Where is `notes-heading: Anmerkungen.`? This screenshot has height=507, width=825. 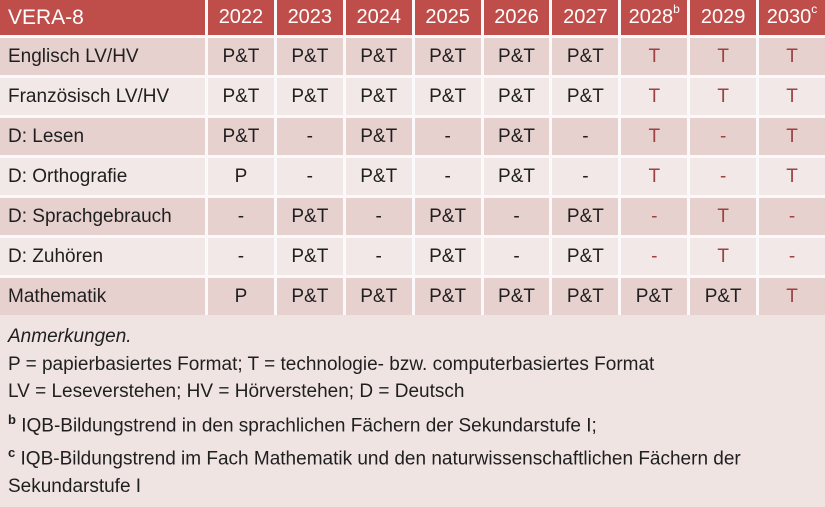 notes-heading: Anmerkungen. is located at coordinates (70, 336).